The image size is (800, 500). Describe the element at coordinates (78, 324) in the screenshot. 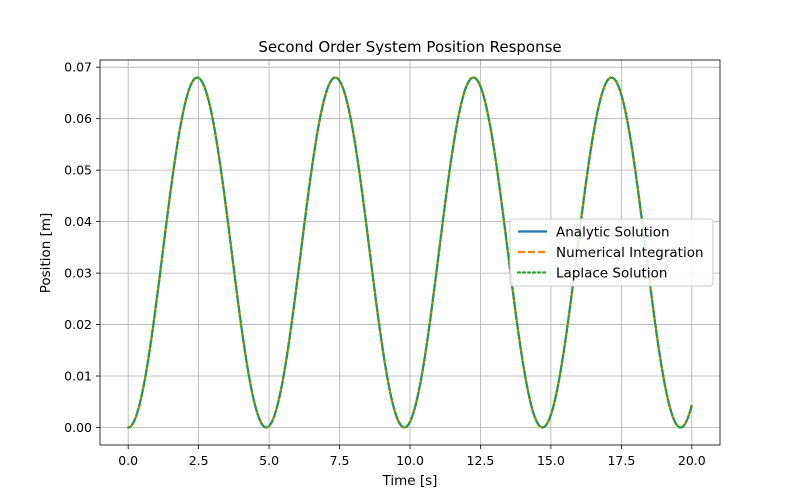

I see `y-tick-label: 0.02` at that location.